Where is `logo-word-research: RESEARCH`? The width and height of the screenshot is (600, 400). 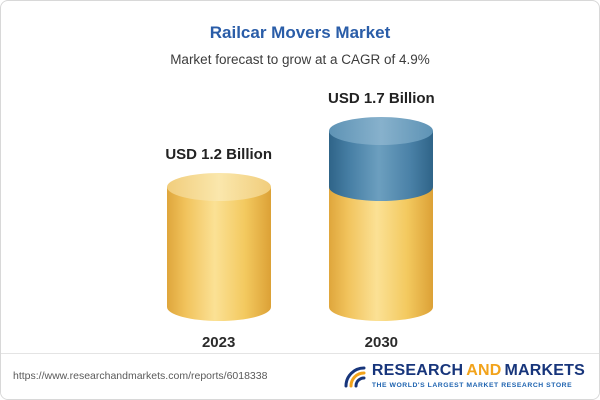 logo-word-research: RESEARCH is located at coordinates (417, 370).